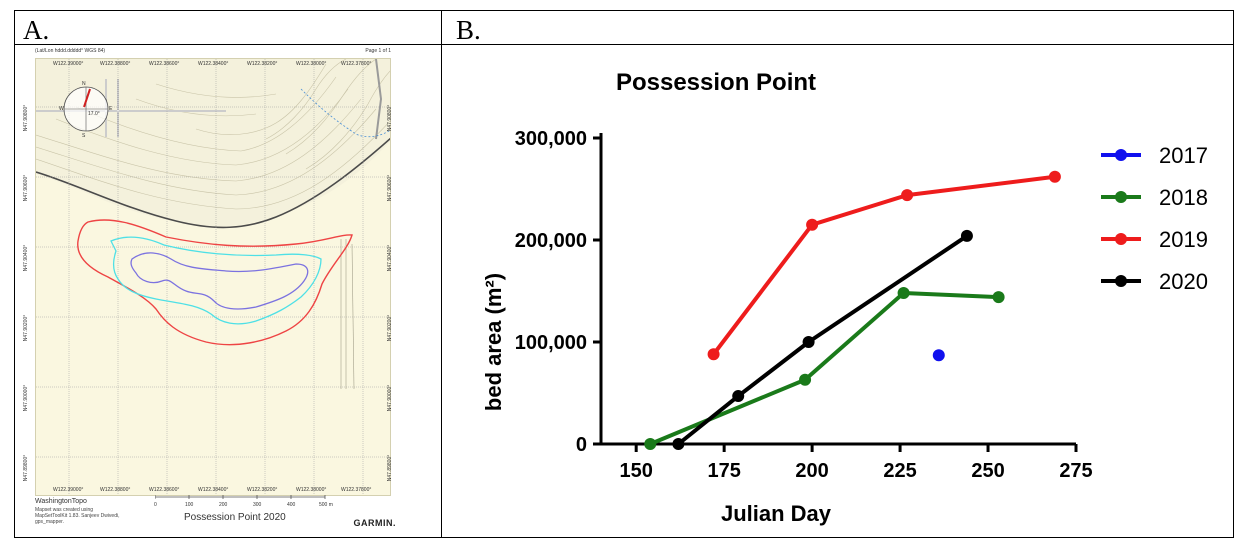 The height and width of the screenshot is (539, 1234). What do you see at coordinates (938, 355) in the screenshot?
I see `data-point-2017` at bounding box center [938, 355].